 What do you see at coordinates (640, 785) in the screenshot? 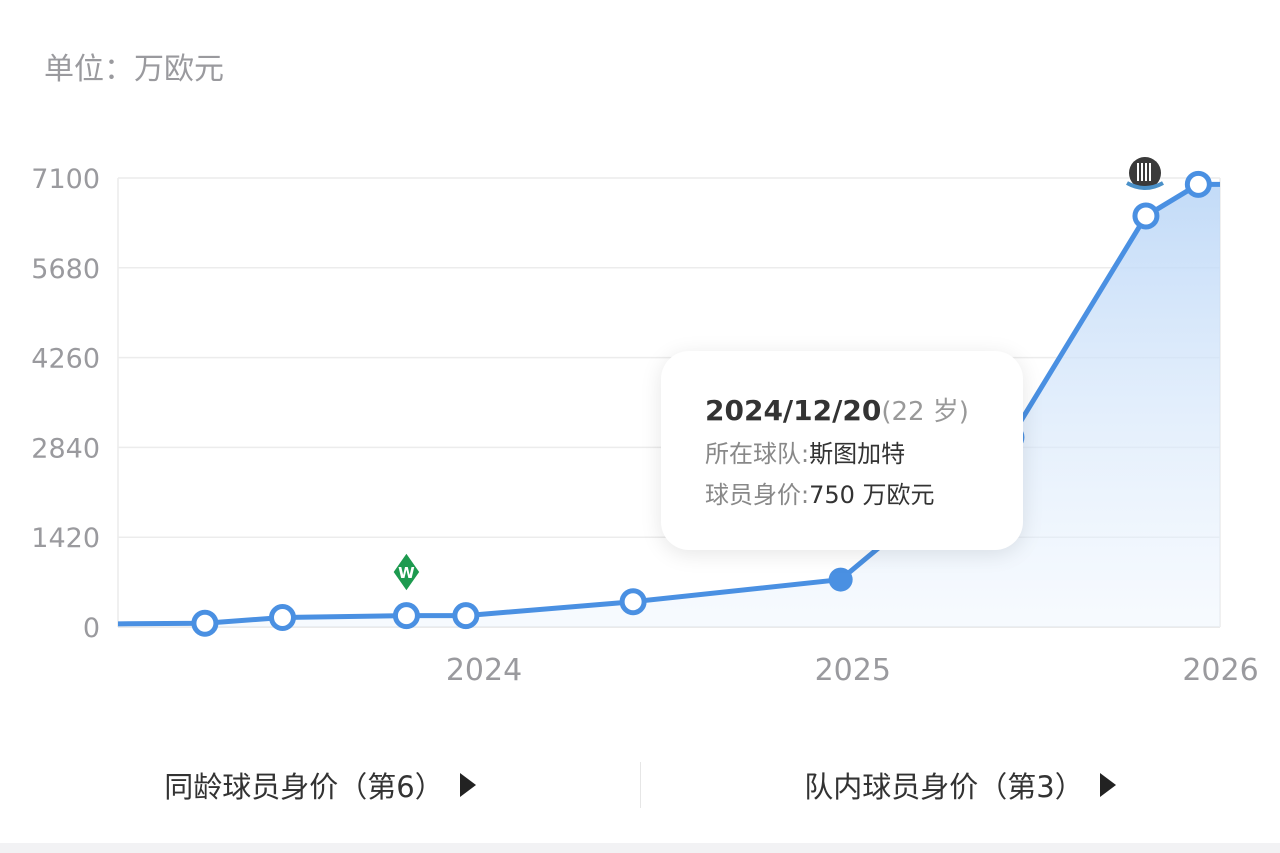
I see `divider` at bounding box center [640, 785].